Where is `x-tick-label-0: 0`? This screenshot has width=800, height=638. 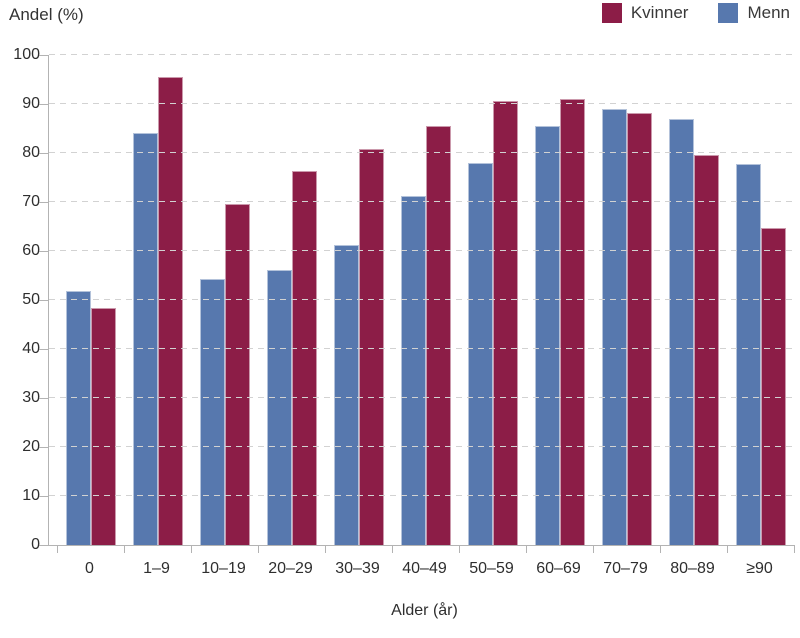
x-tick-label-0: 0 is located at coordinates (89, 568).